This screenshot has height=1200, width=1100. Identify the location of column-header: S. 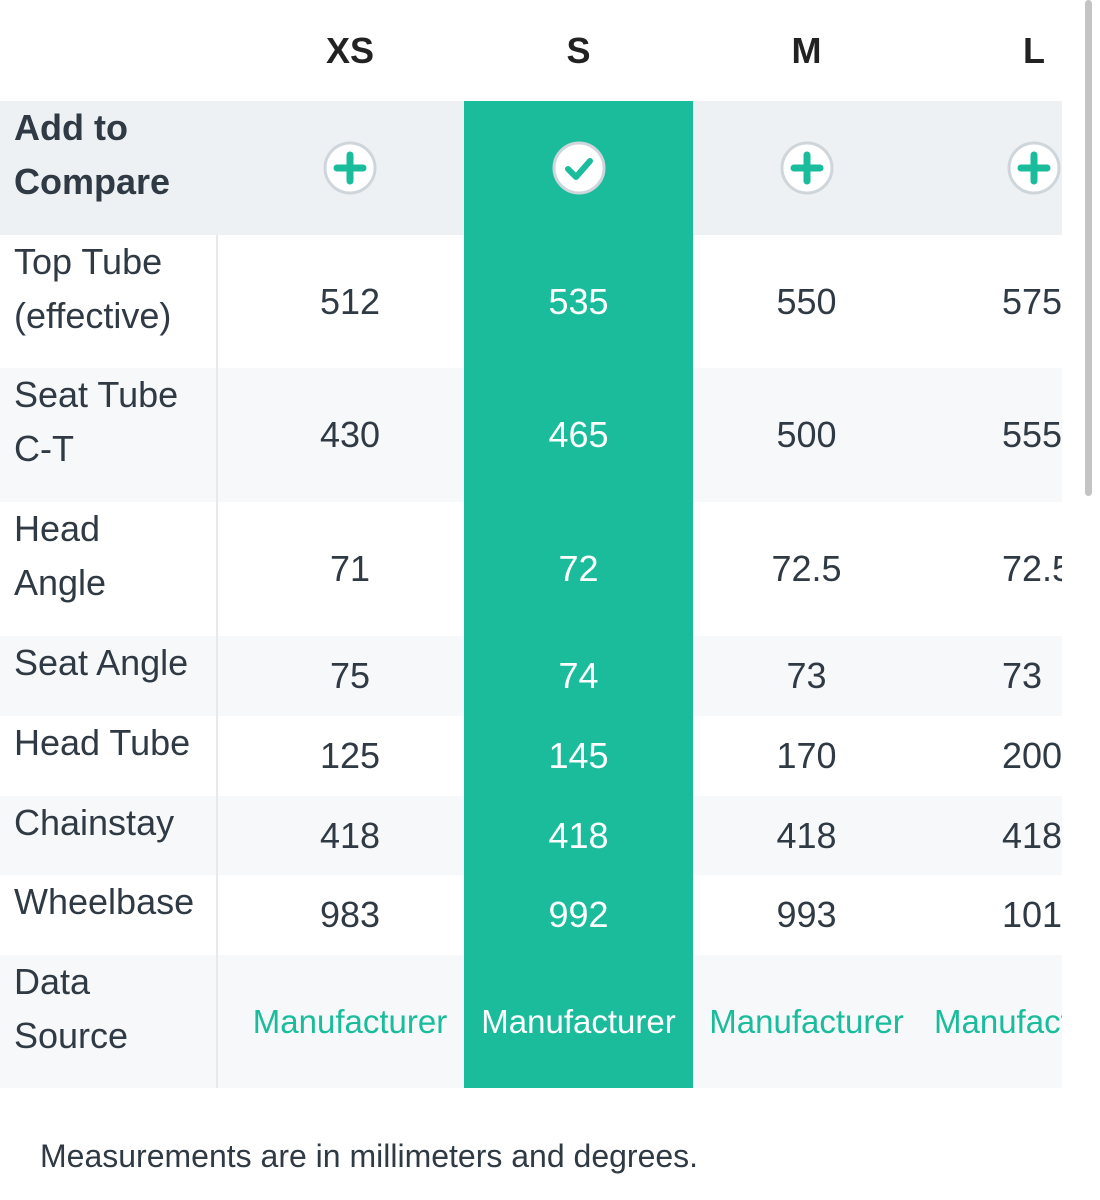
(578, 50).